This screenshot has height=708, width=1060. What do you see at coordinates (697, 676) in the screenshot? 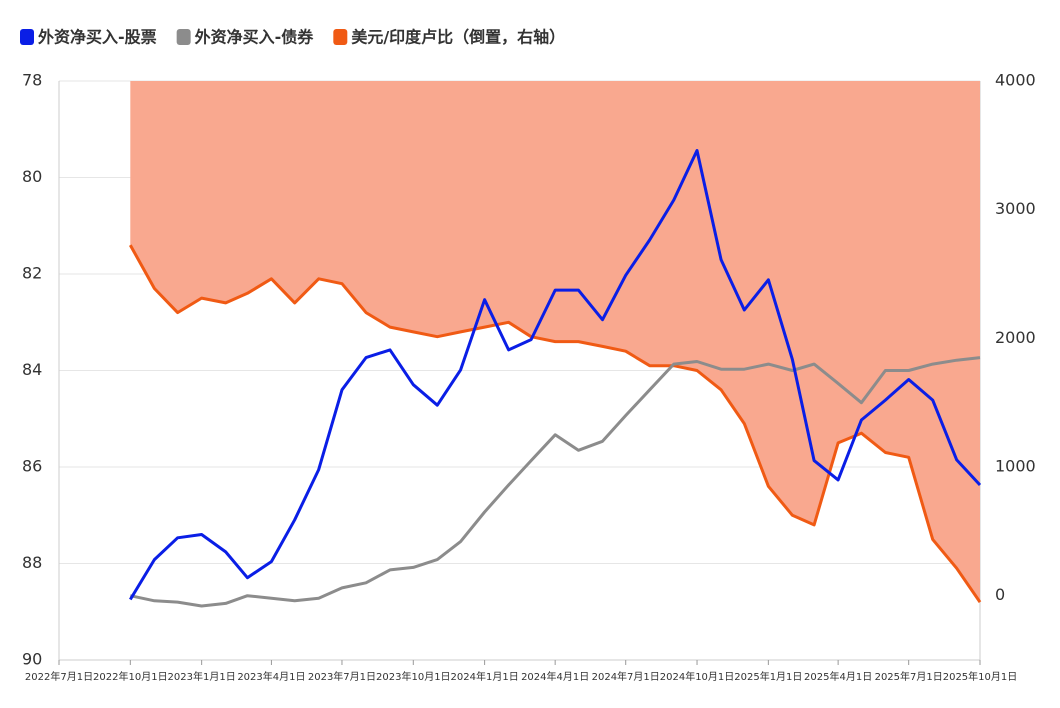
I see `x-tick-label: 2024年10月1日` at bounding box center [697, 676].